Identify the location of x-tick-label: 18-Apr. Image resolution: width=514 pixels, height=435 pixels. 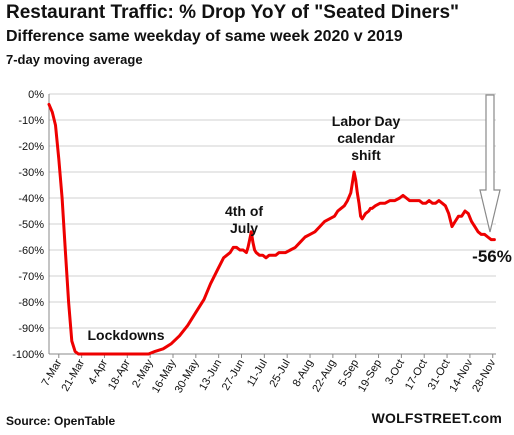
(119, 374).